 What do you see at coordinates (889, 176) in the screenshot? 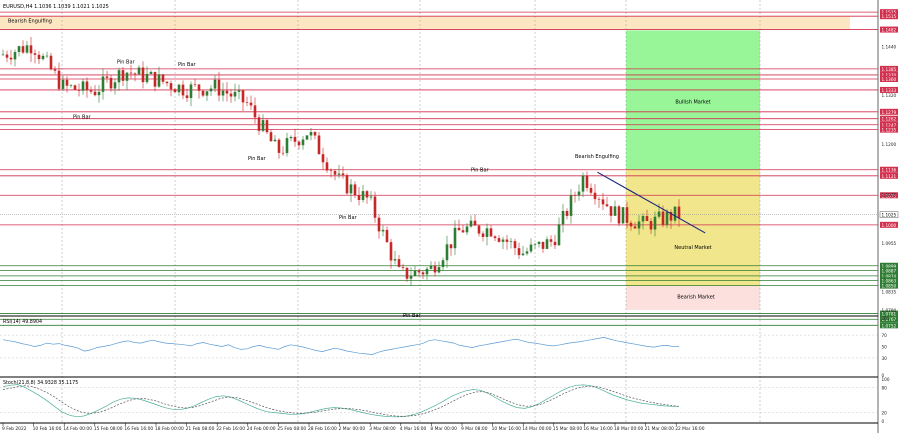
I see `resistance-level-label: 1.1121` at bounding box center [889, 176].